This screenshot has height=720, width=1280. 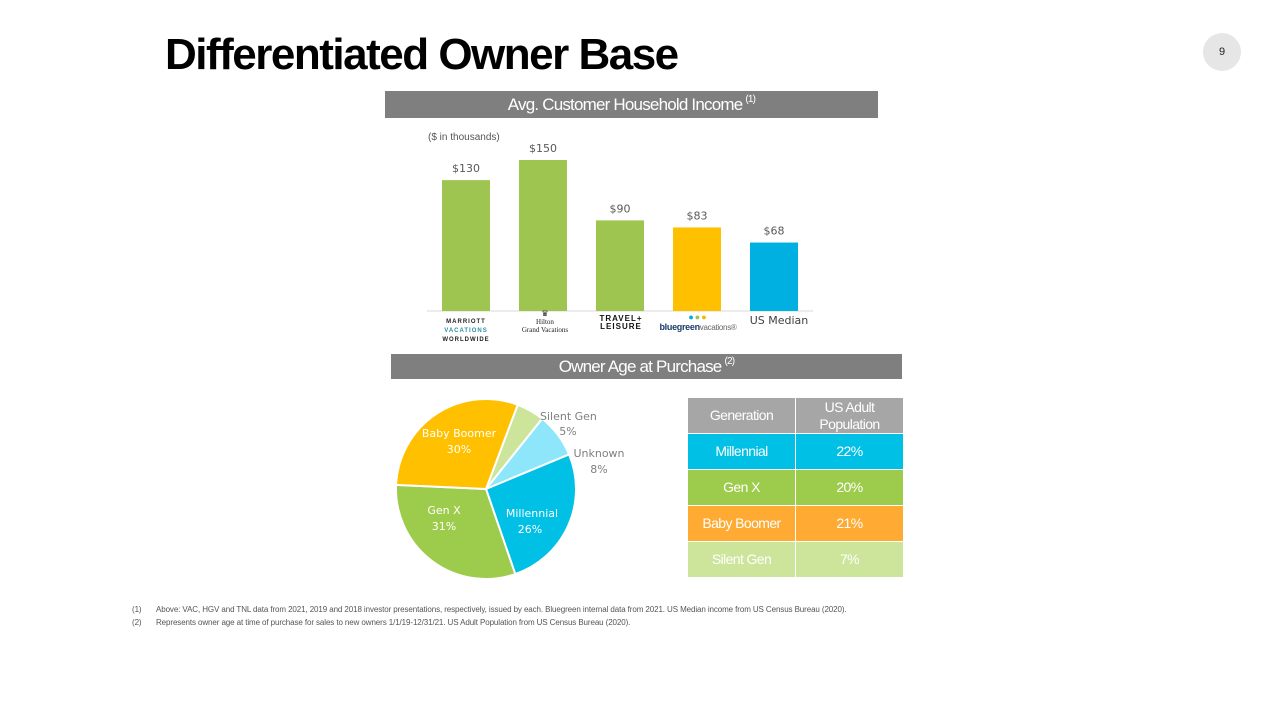 I want to click on pie-slice-label: Millennial, so click(x=532, y=513).